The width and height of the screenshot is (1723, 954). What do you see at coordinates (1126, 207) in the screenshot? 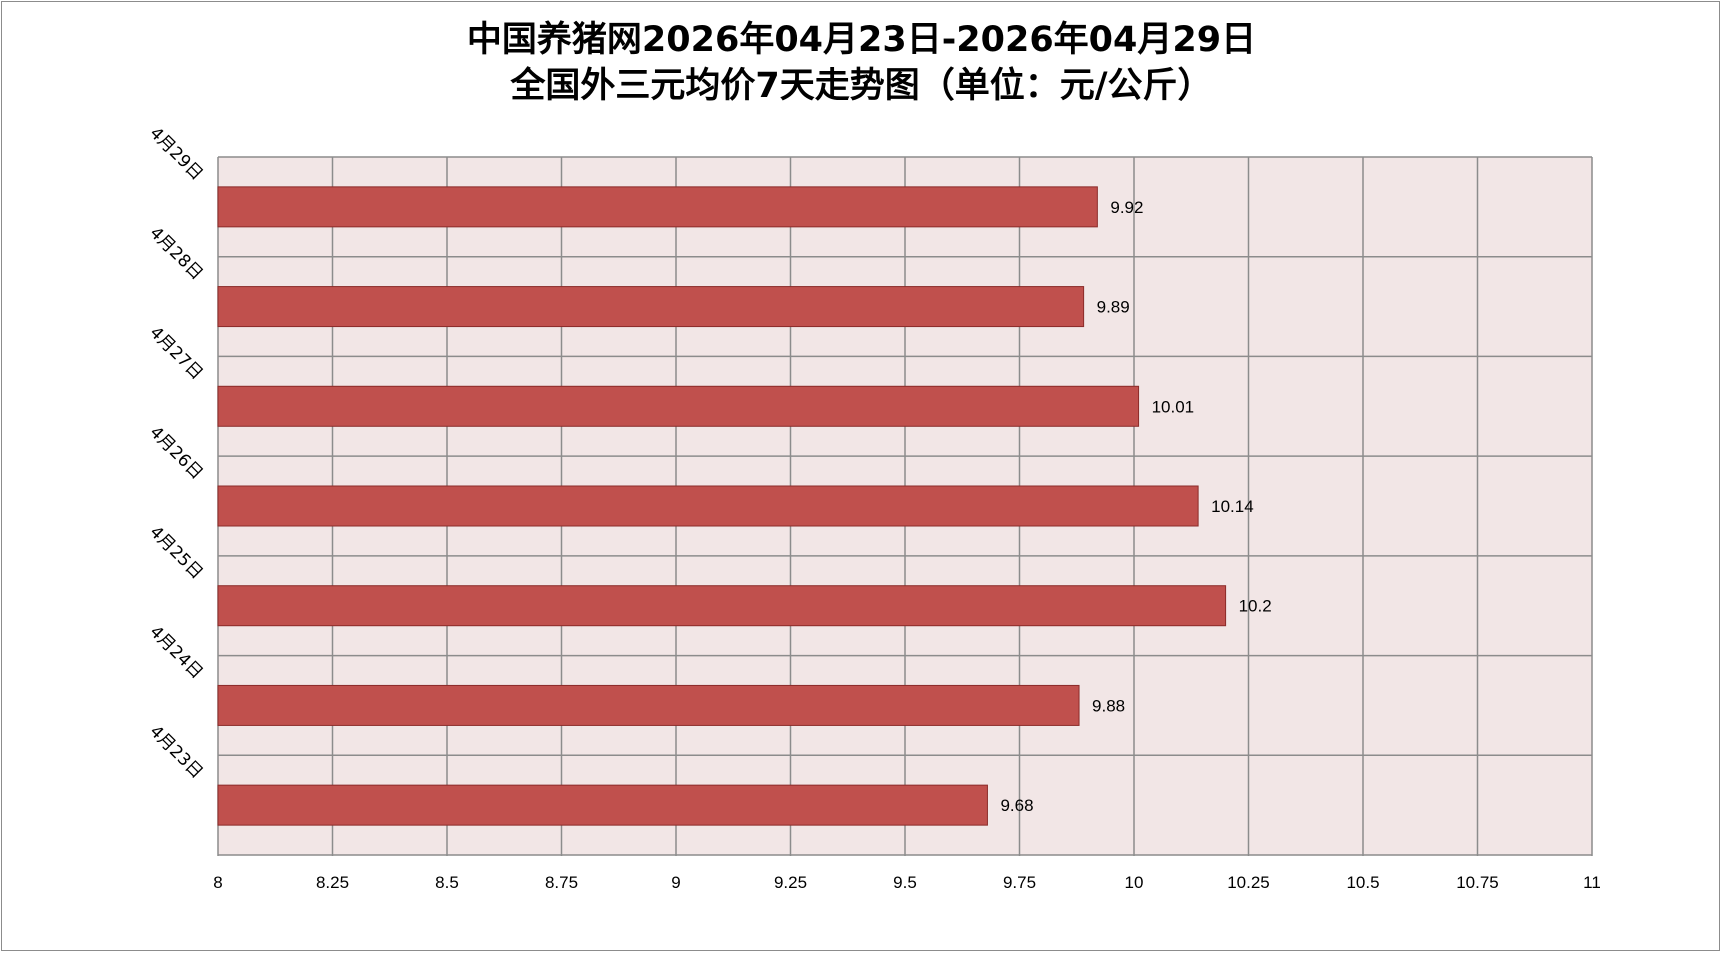
I see `data-label: 9.92` at bounding box center [1126, 207].